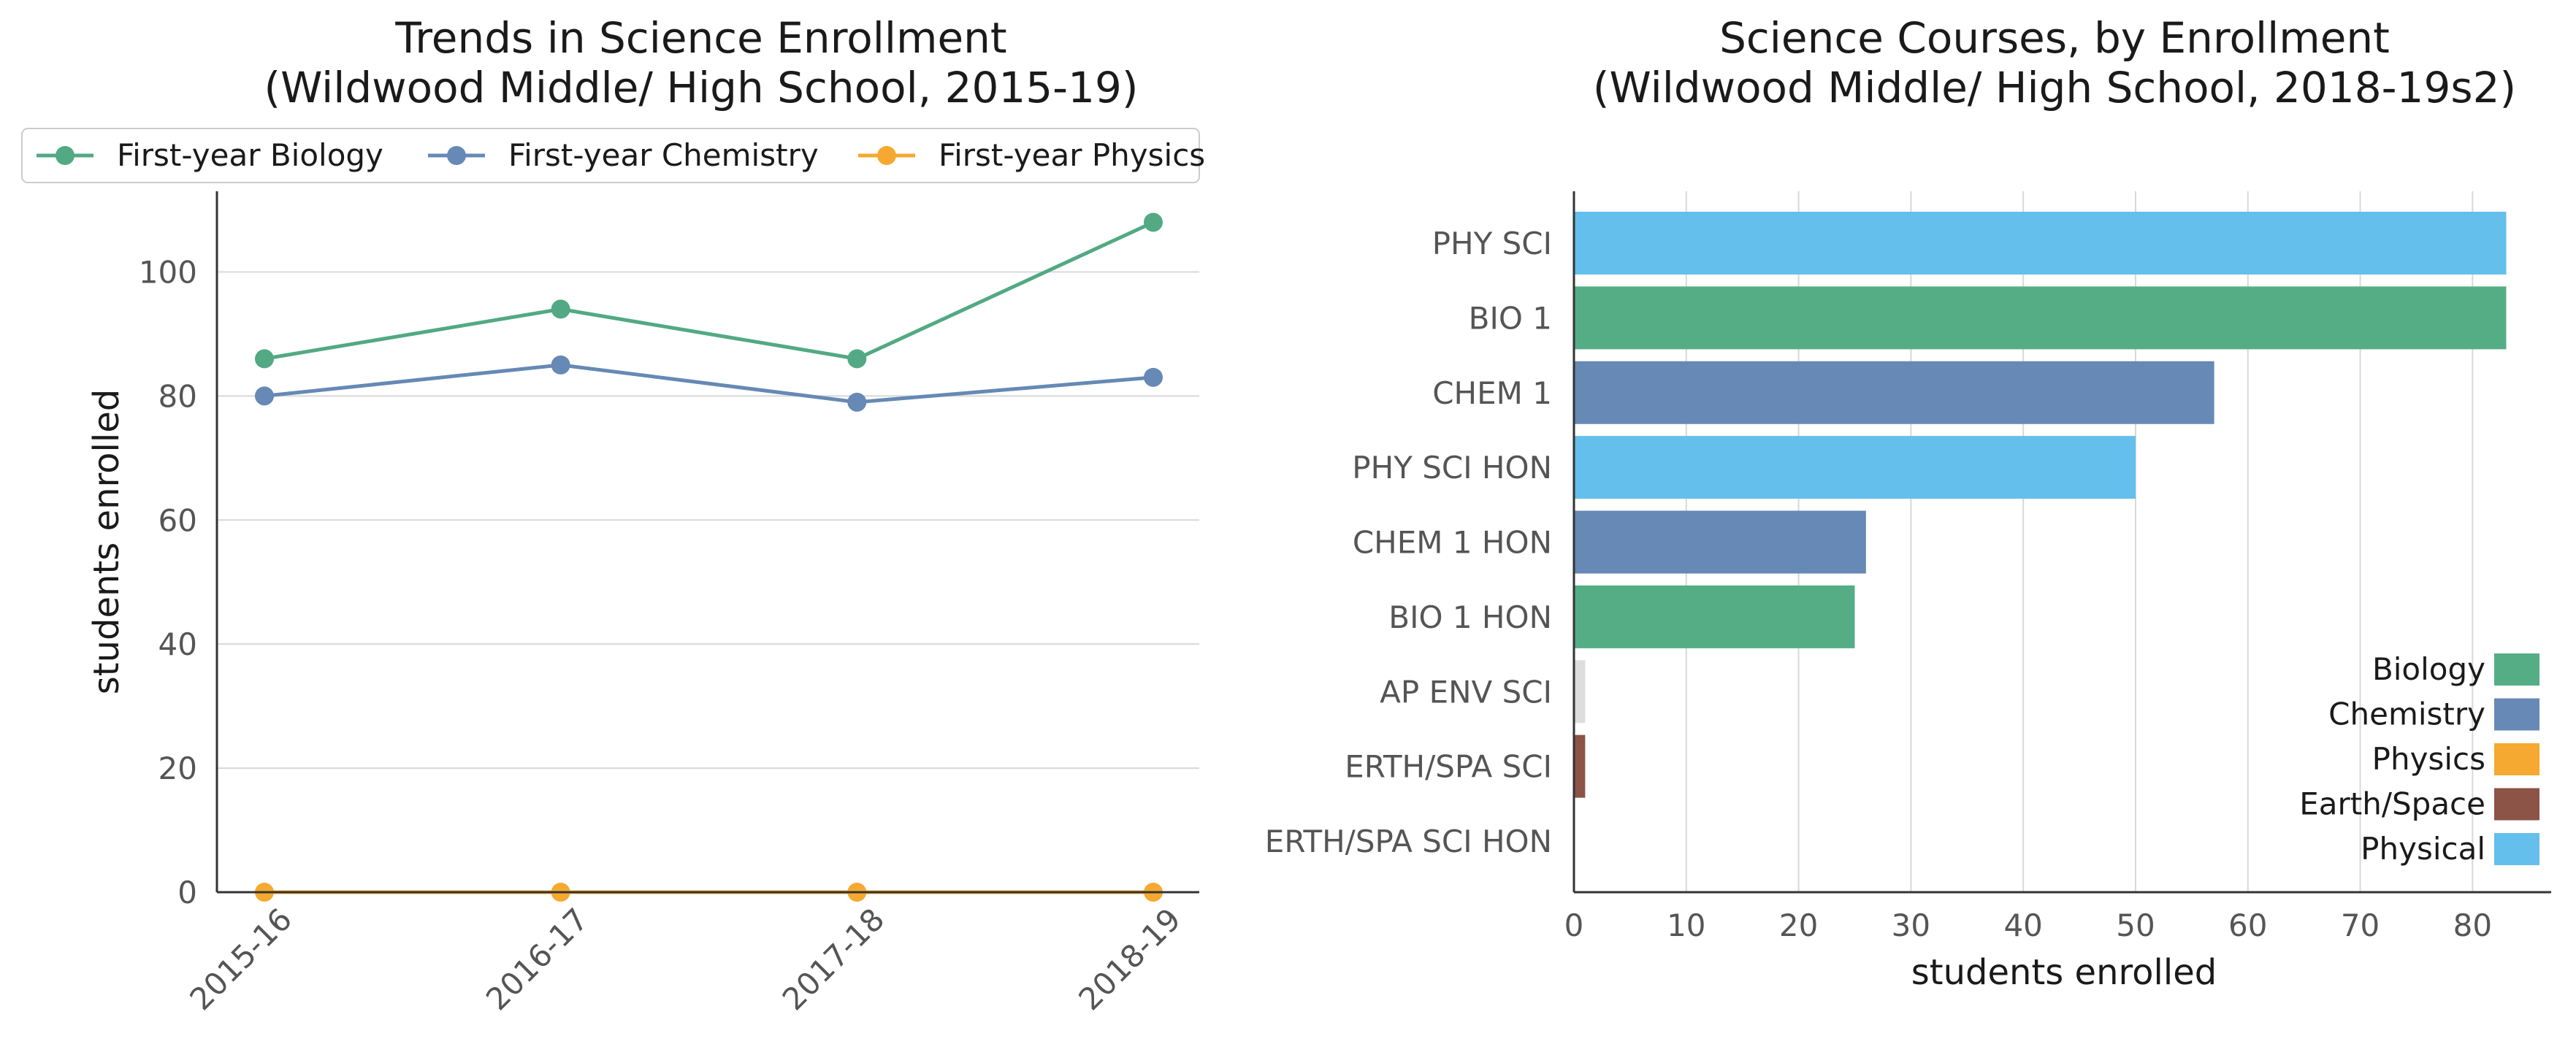 This screenshot has height=1055, width=2576. I want to click on legend-swatch-physics, so click(2516, 759).